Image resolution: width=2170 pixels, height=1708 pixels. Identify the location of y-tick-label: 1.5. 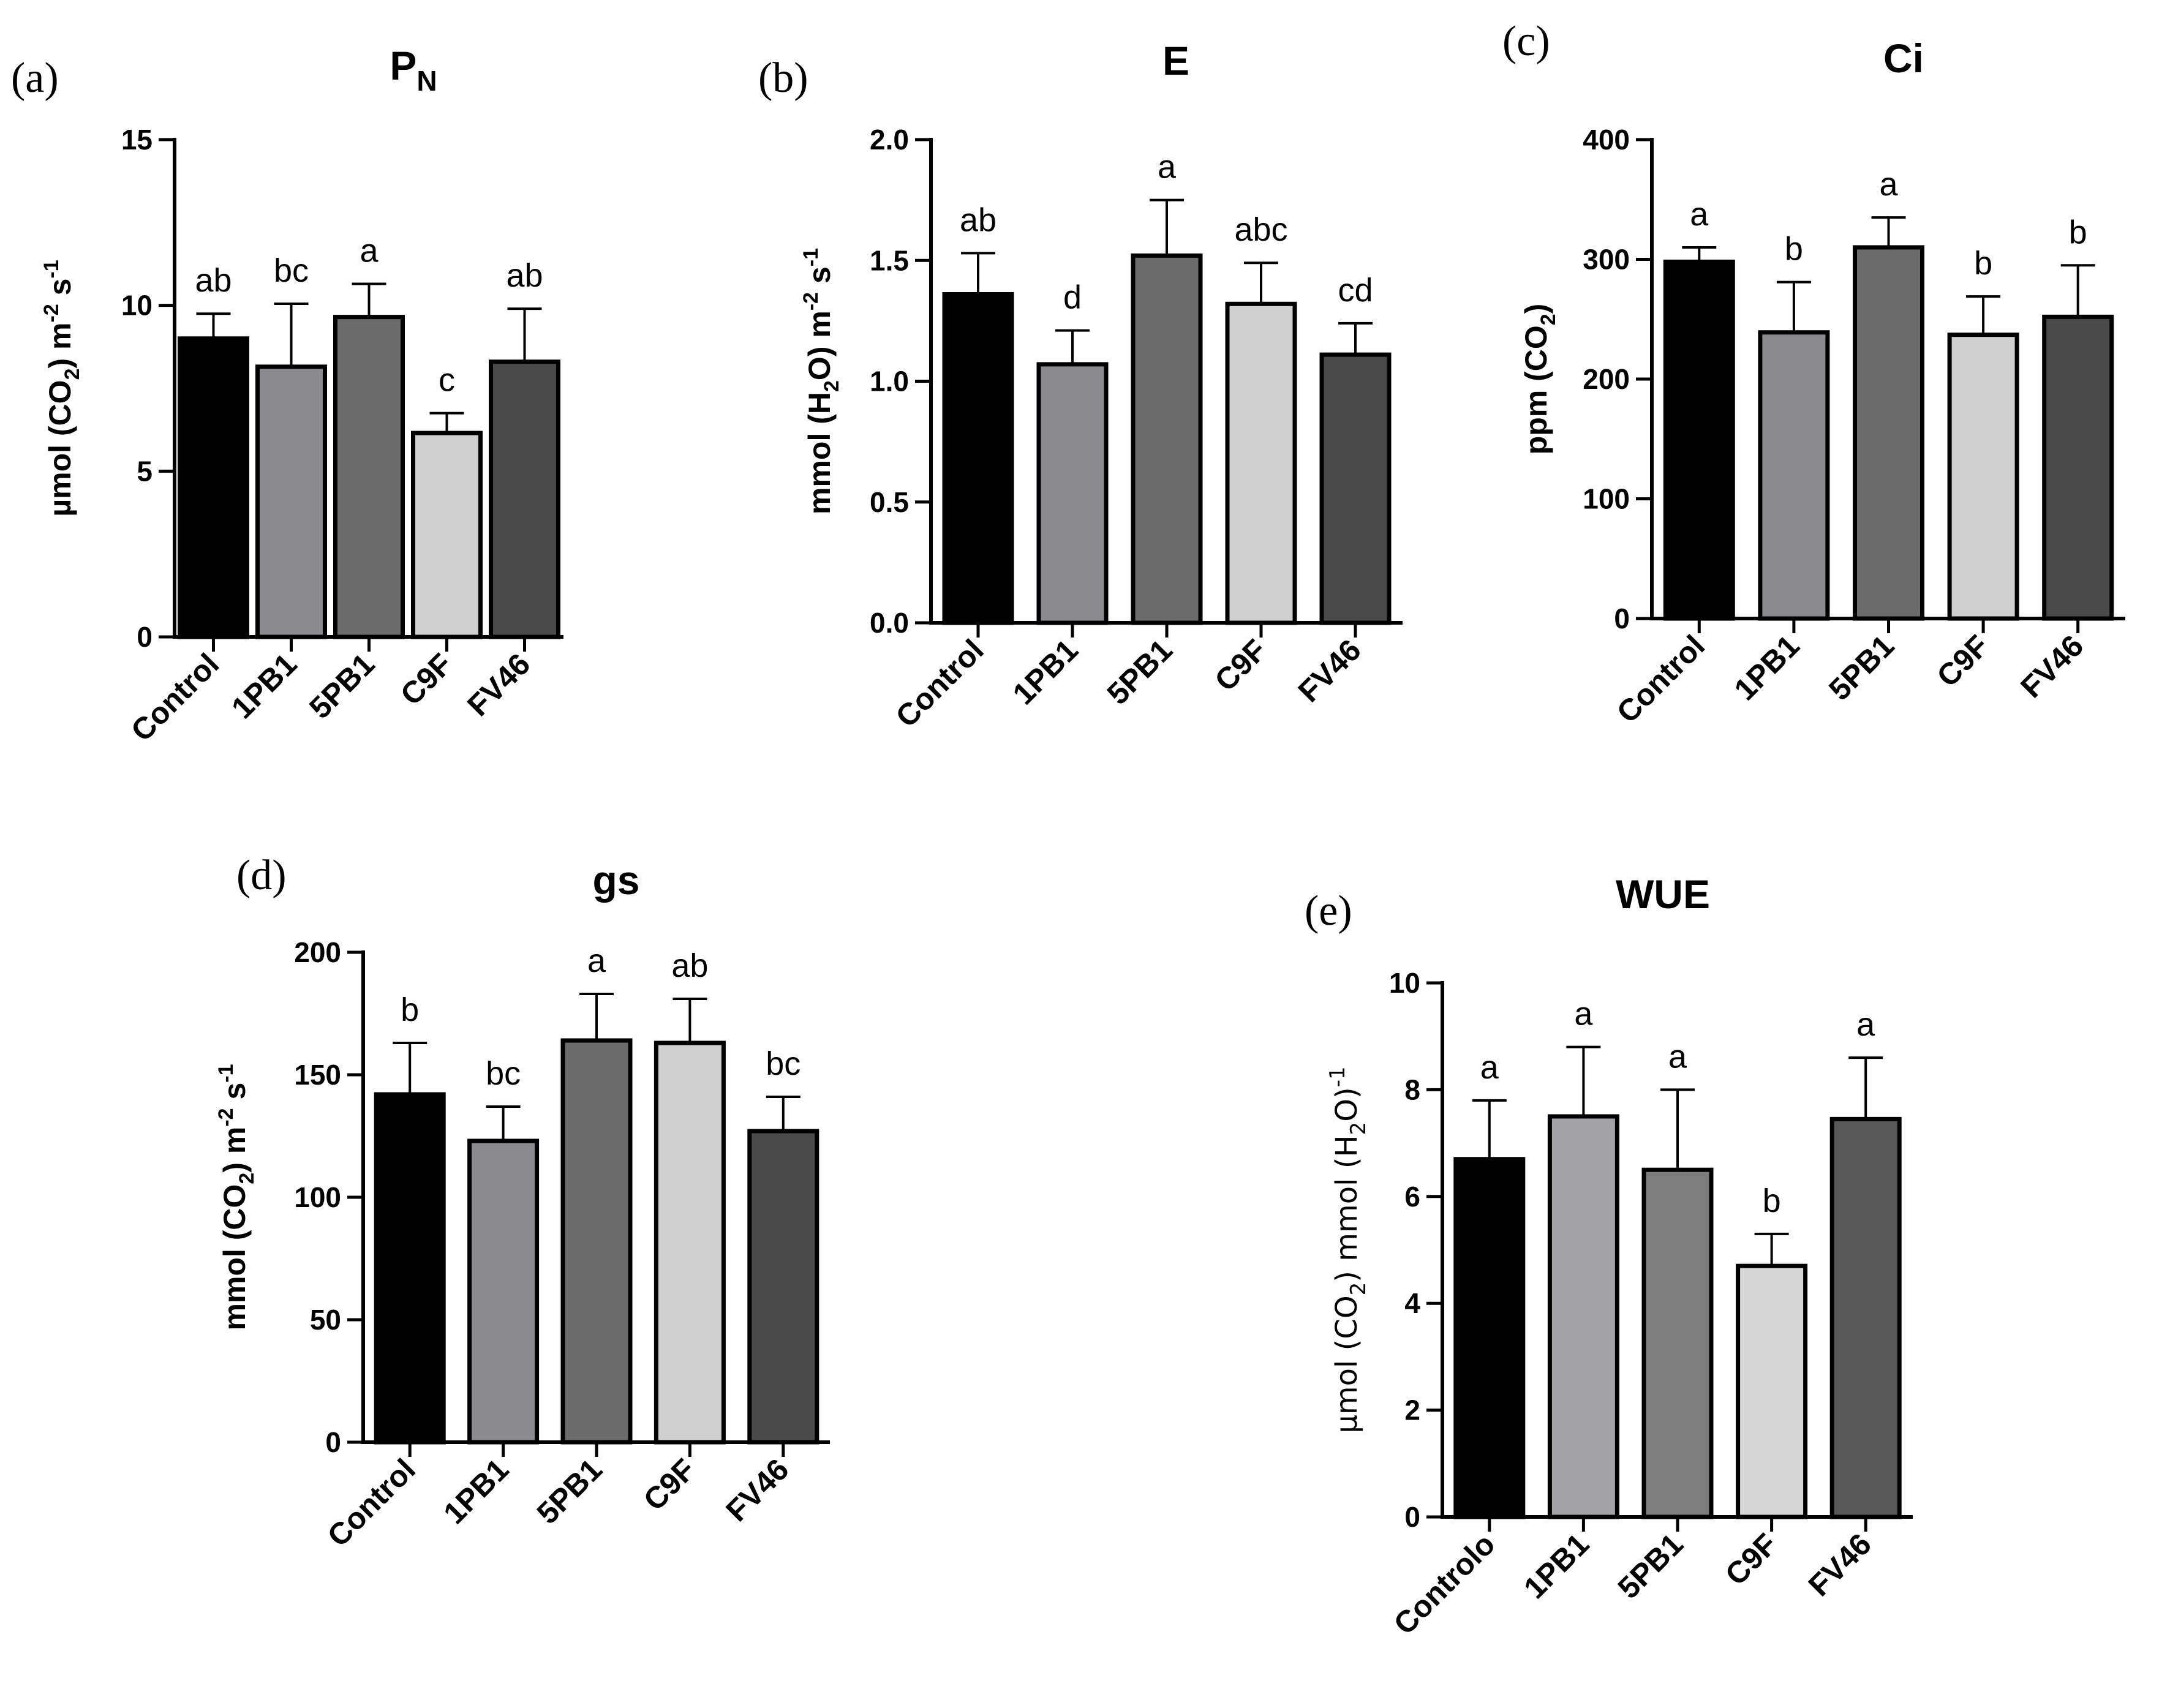
(889, 260).